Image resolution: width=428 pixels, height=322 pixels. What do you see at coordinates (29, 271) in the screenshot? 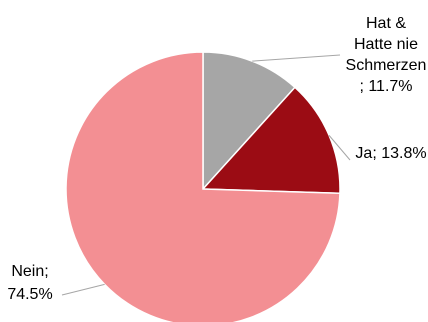
I see `data-label-line: Nein;` at bounding box center [29, 271].